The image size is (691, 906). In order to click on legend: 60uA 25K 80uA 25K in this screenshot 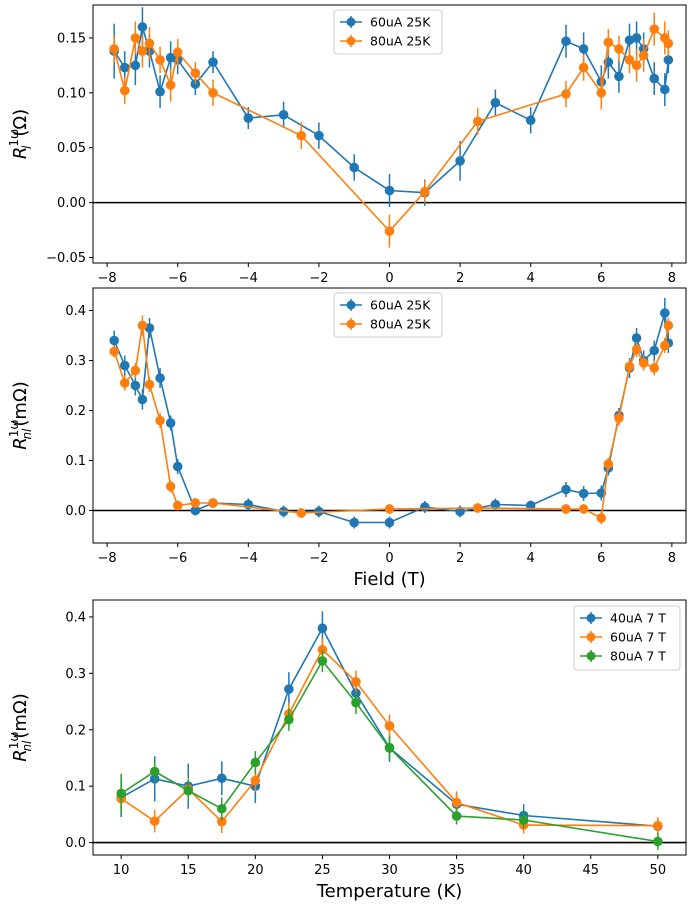, I will do `click(388, 315)`.